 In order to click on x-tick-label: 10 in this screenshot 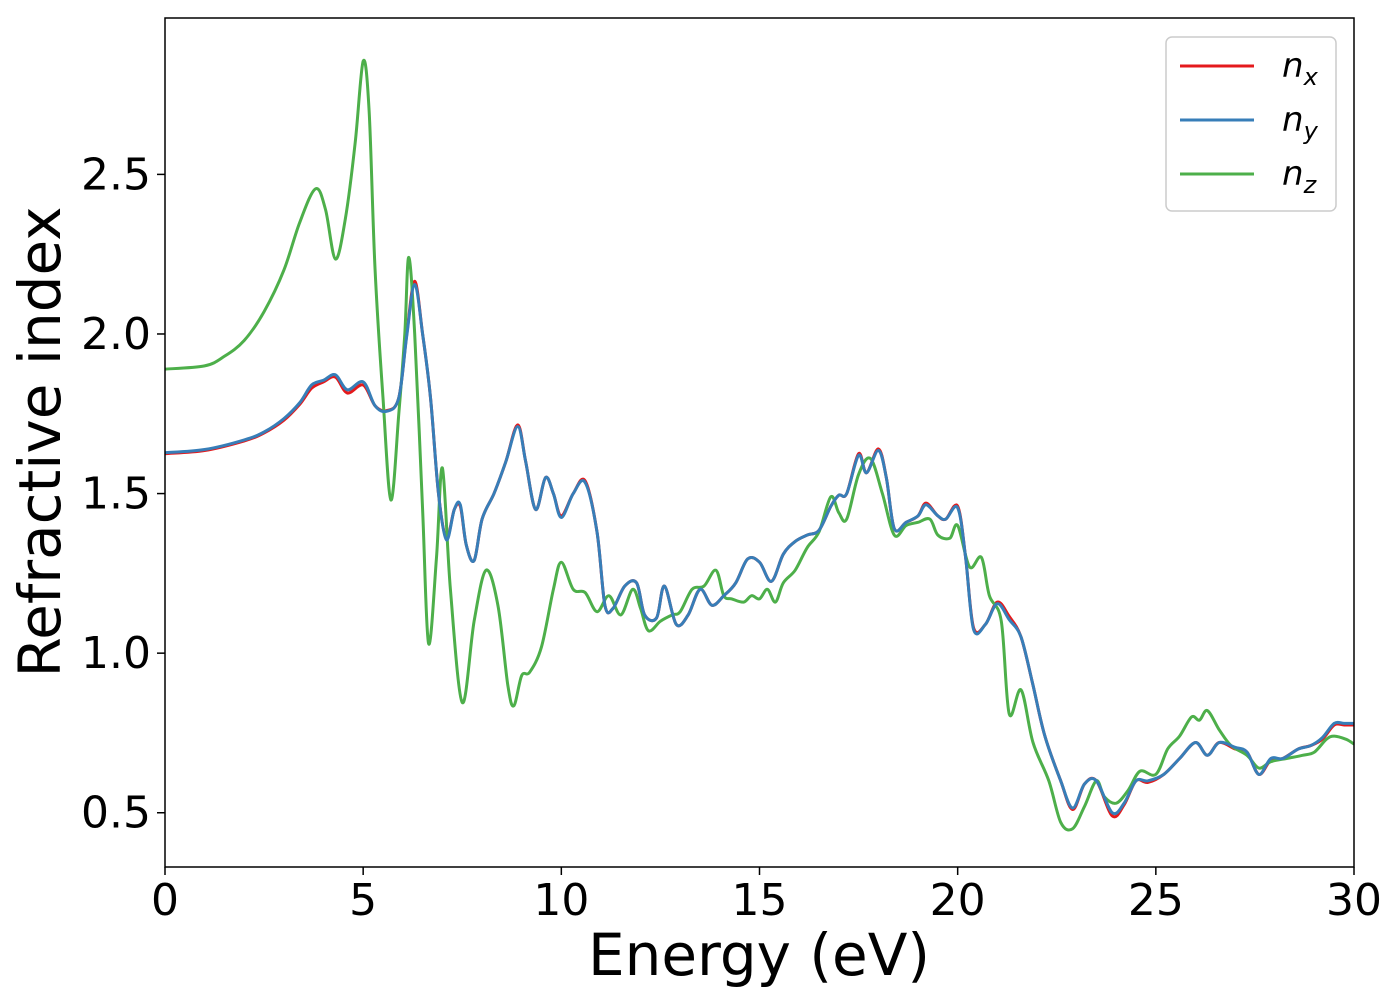, I will do `click(561, 900)`.